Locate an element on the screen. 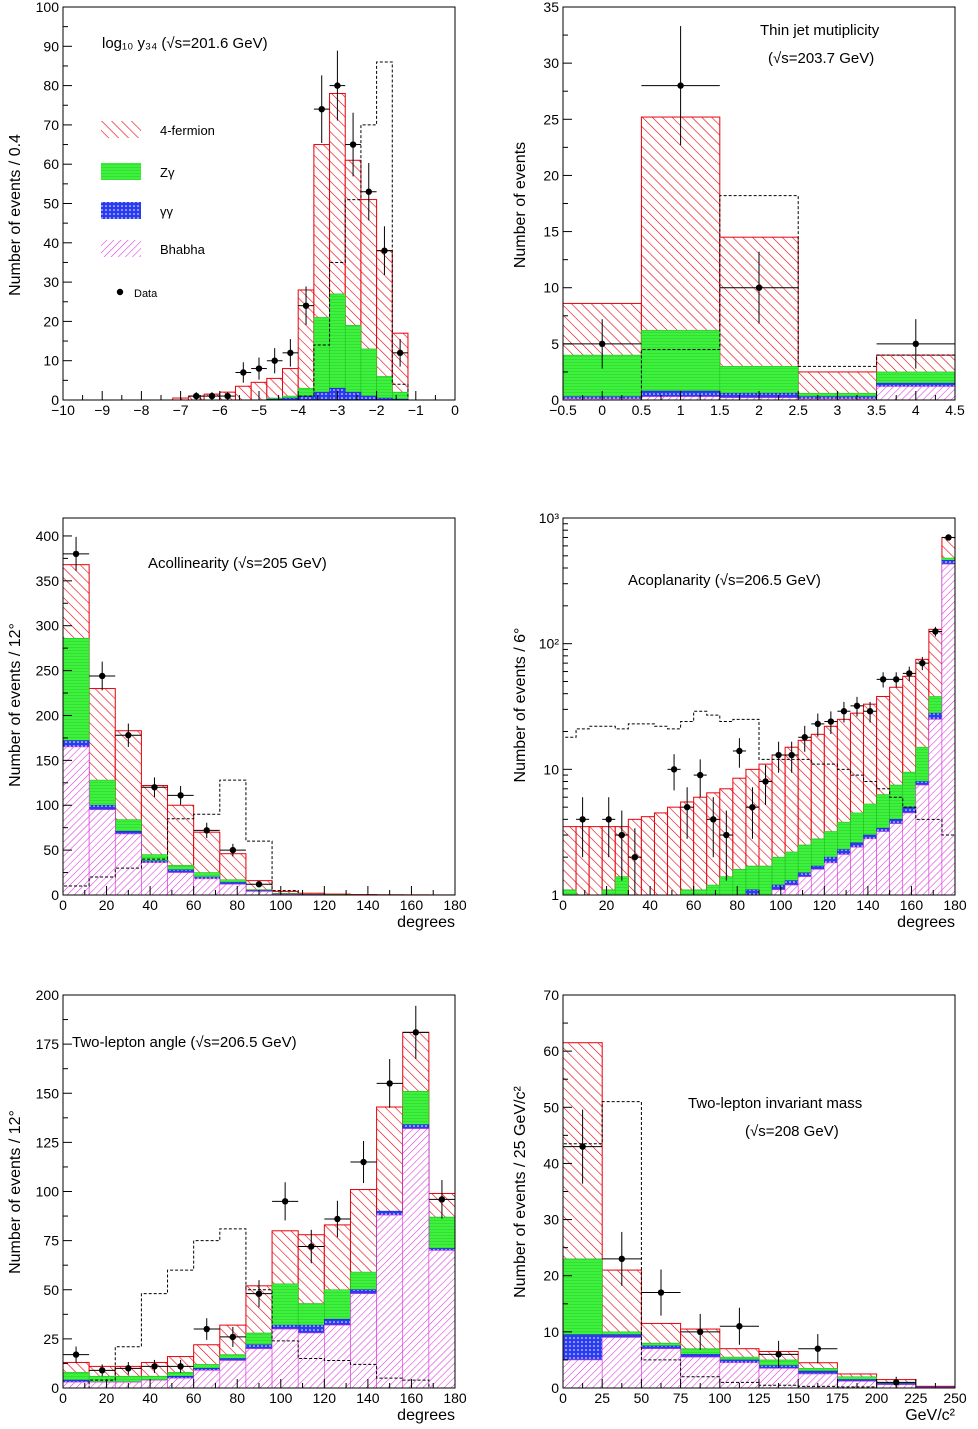 This screenshot has width=978, height=1429. signal-histogram is located at coordinates (759, 298).